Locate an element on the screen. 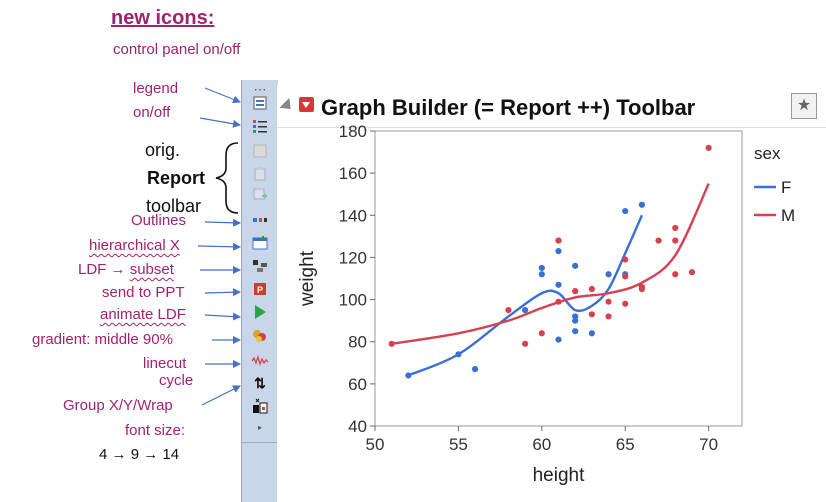 The image size is (826, 502). svg-text: P is located at coordinates (260, 290).